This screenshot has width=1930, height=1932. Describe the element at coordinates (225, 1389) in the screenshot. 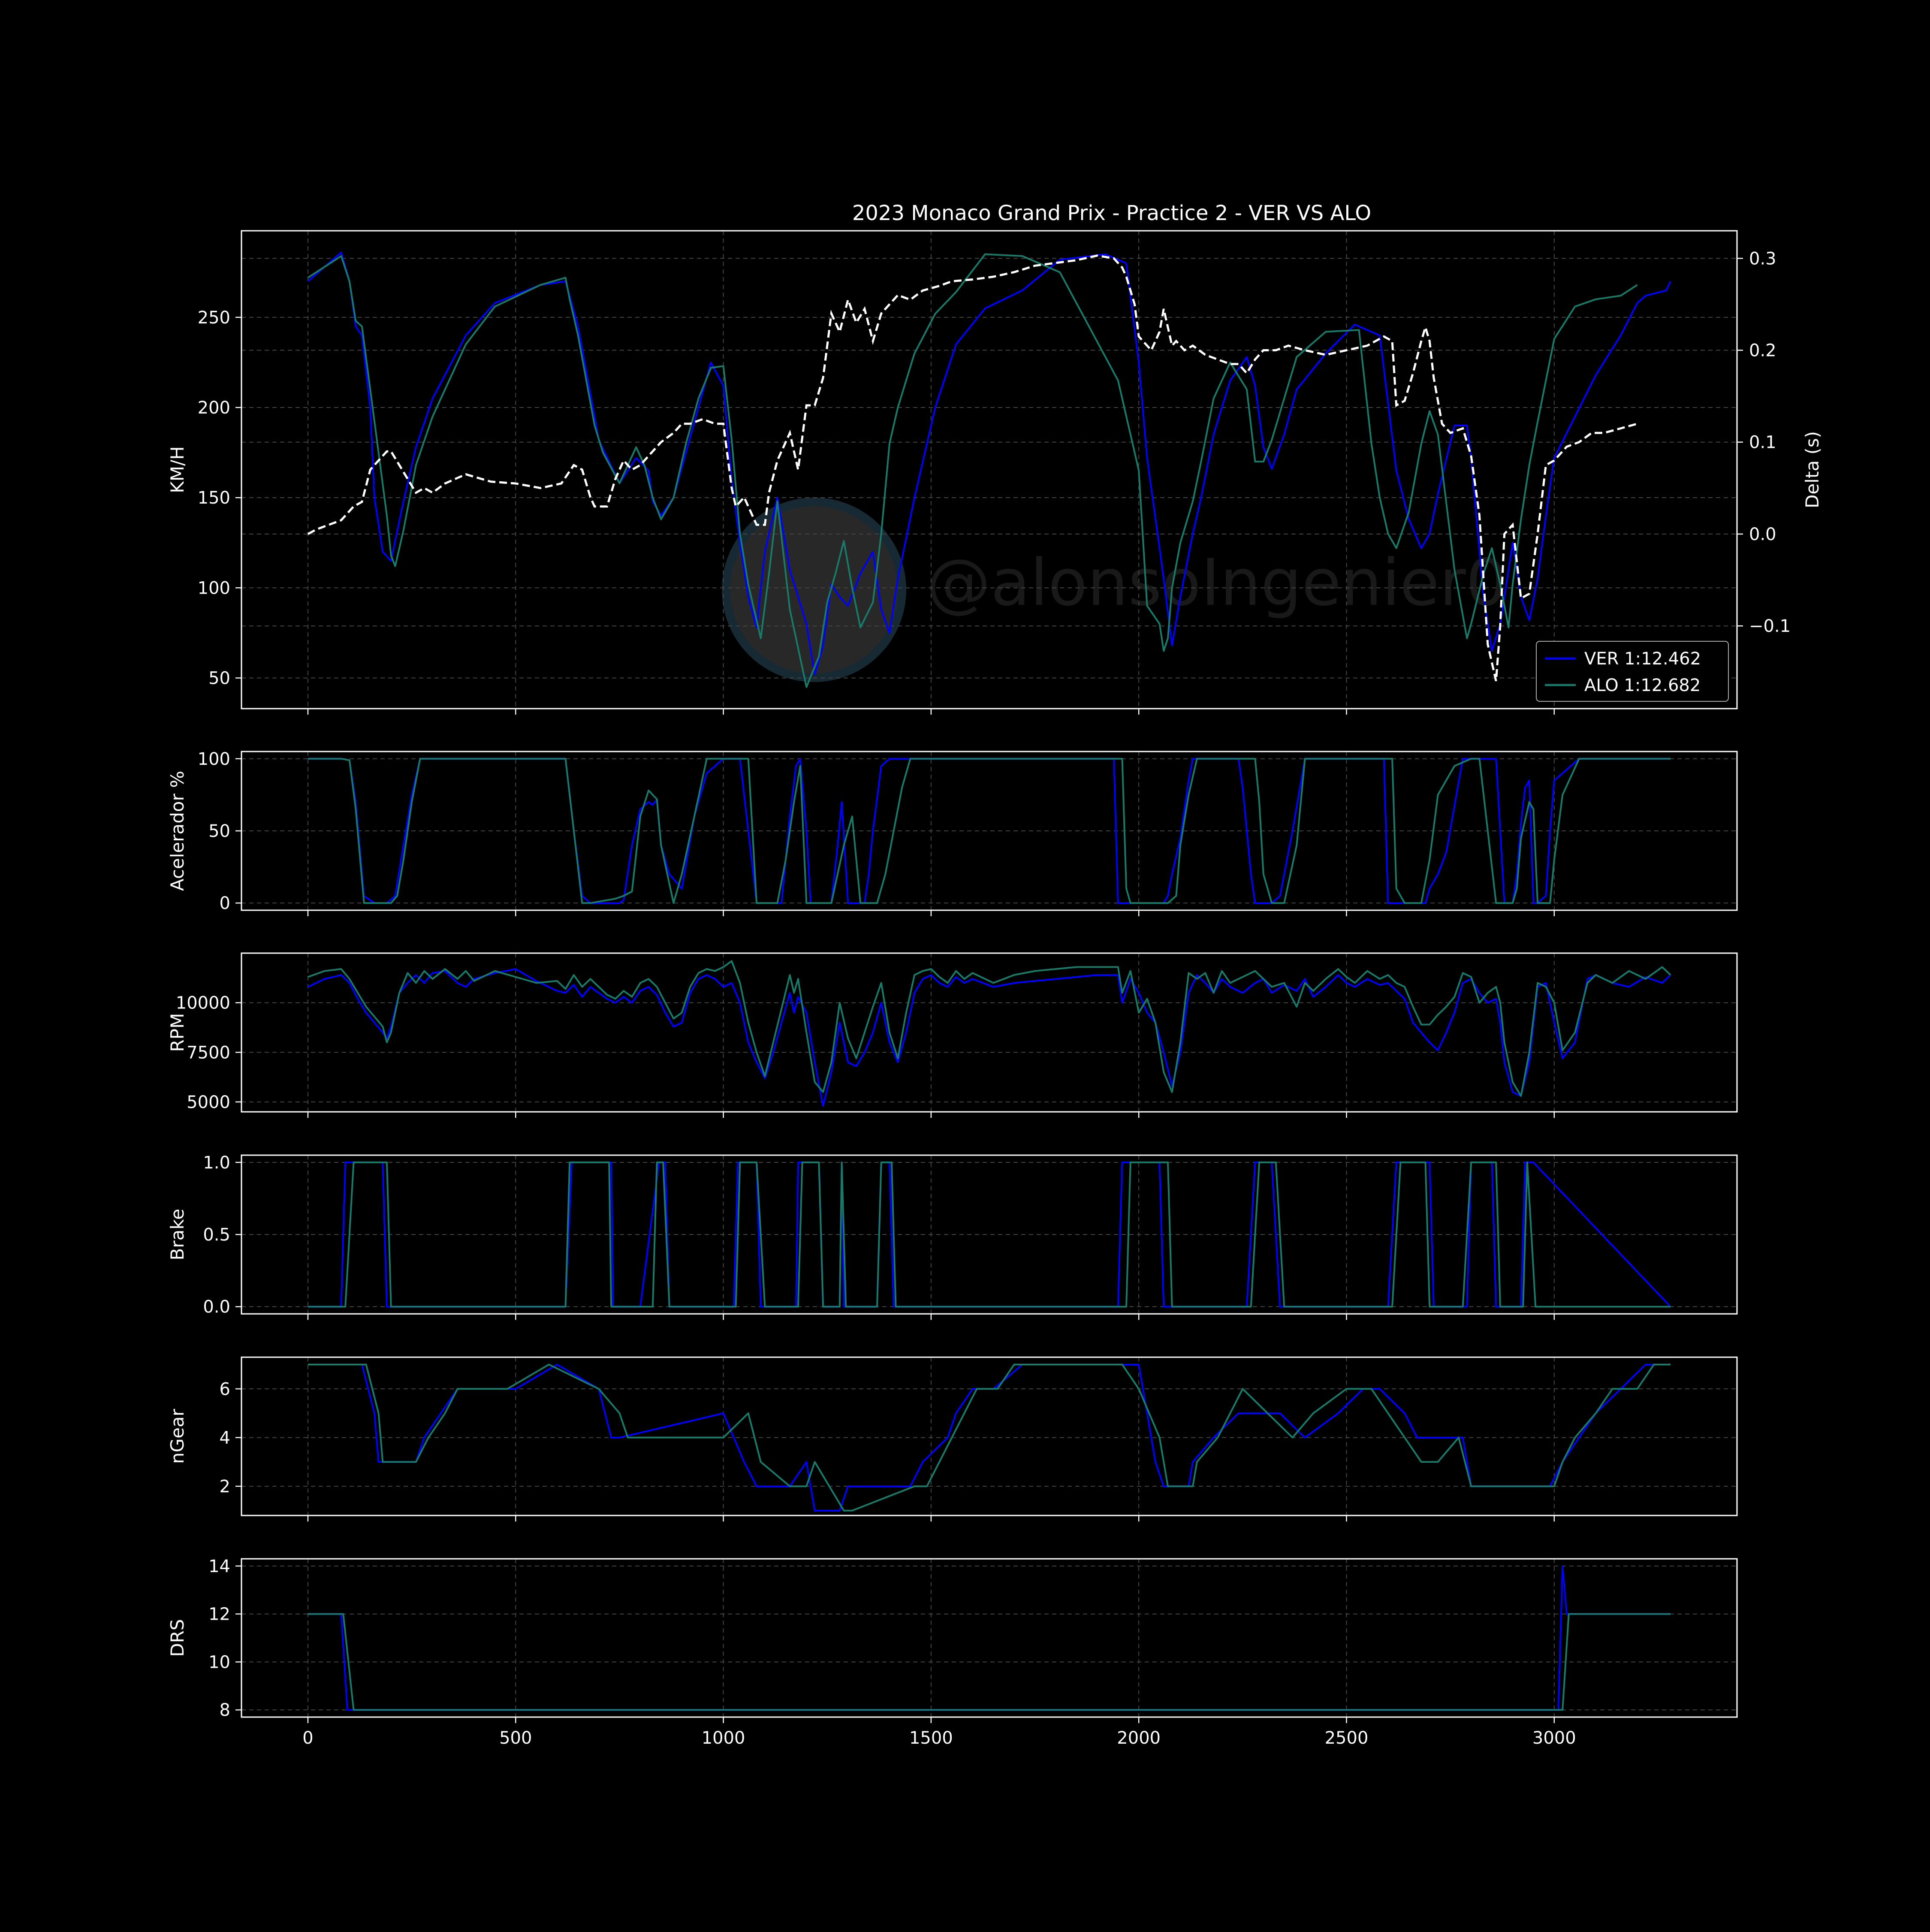

I see `y-tick-label: 6` at that location.